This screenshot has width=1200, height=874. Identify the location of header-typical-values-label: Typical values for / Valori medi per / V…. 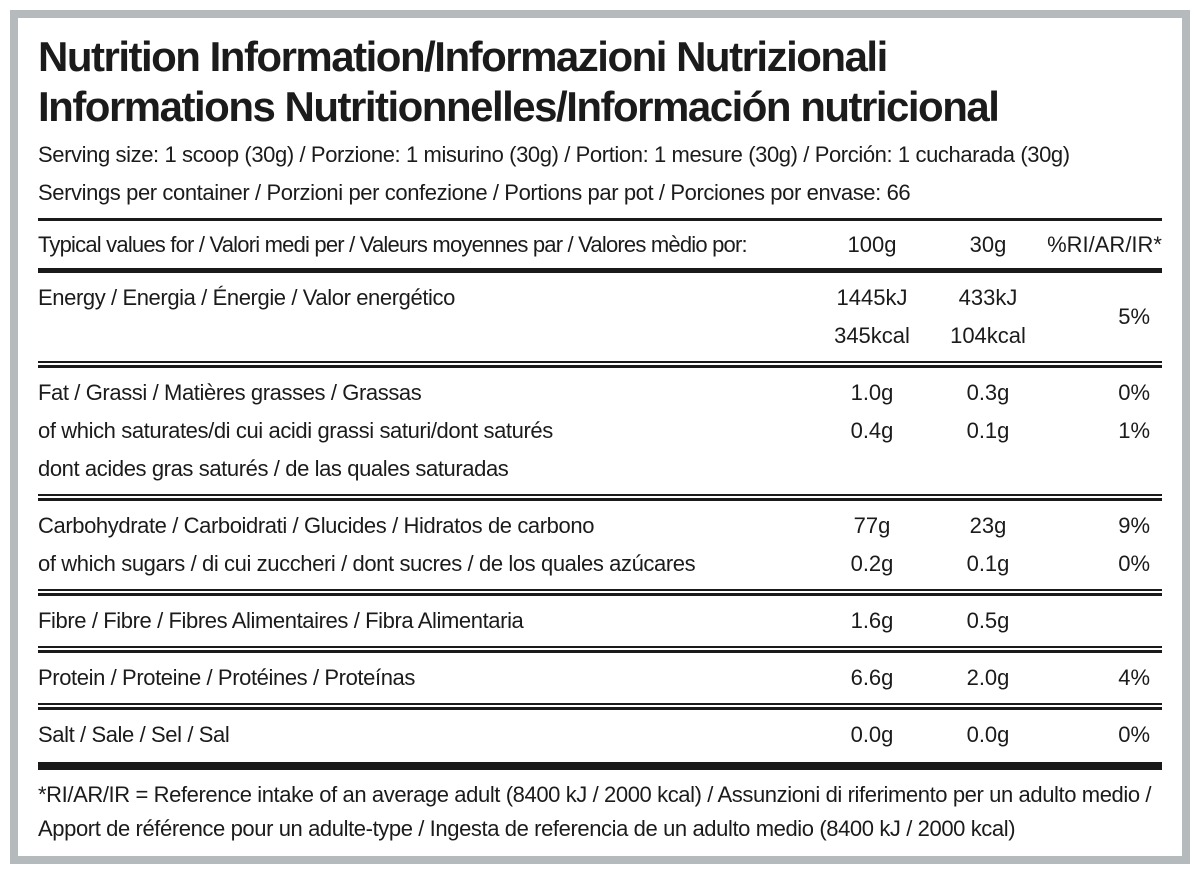
(393, 244).